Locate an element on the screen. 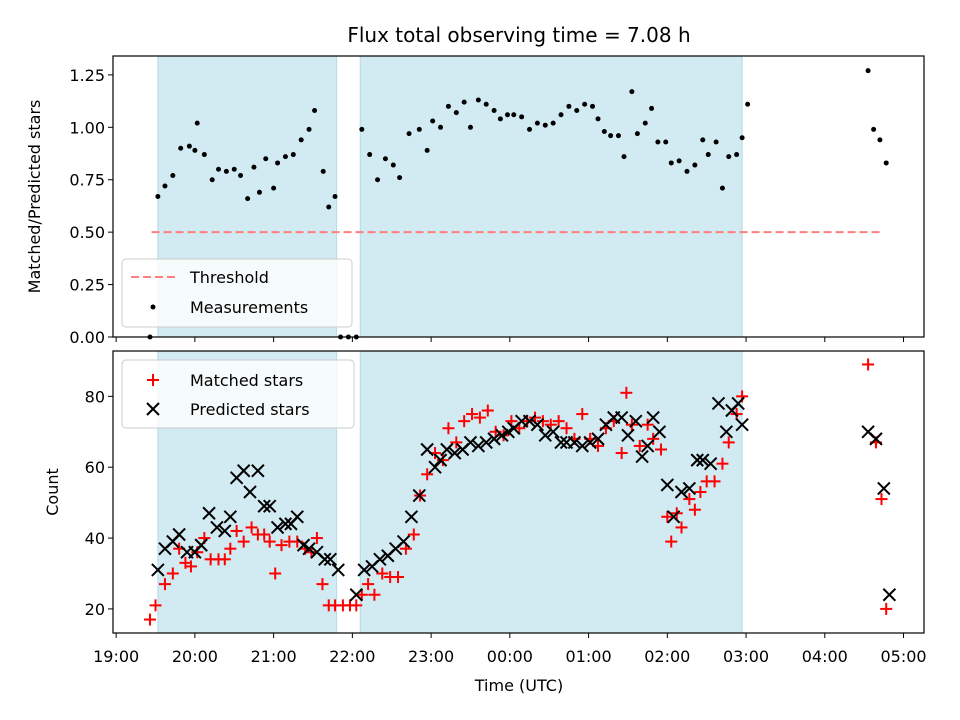 Image resolution: width=960 pixels, height=720 pixels. bottom-legend: Matched stars Predicted stars is located at coordinates (238, 394).